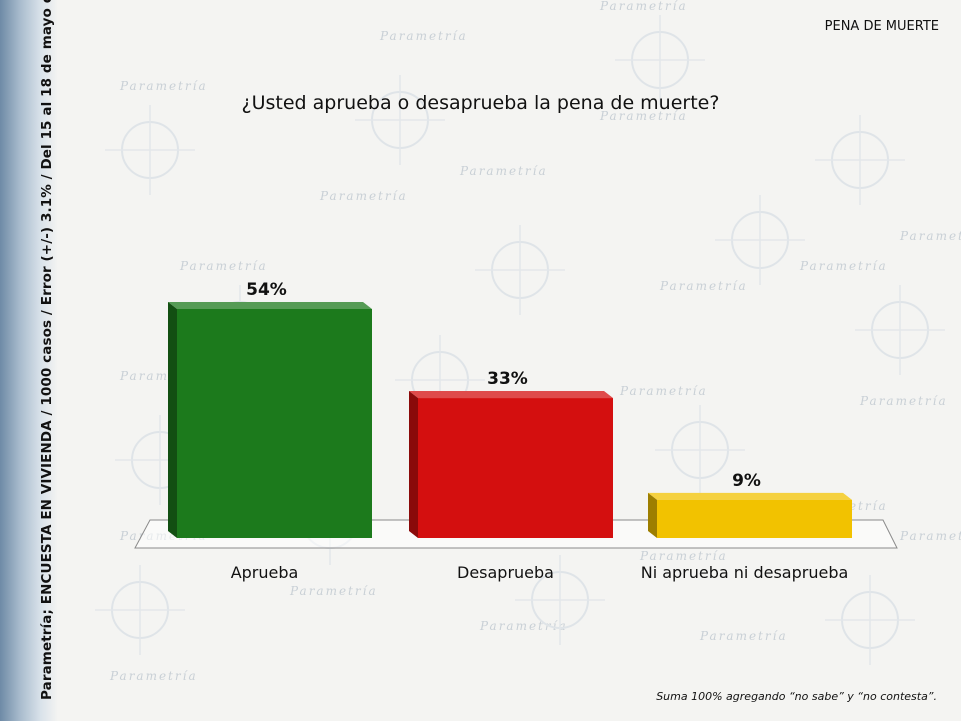  Describe the element at coordinates (505, 572) in the screenshot. I see `category-label: Desaprueba` at that location.